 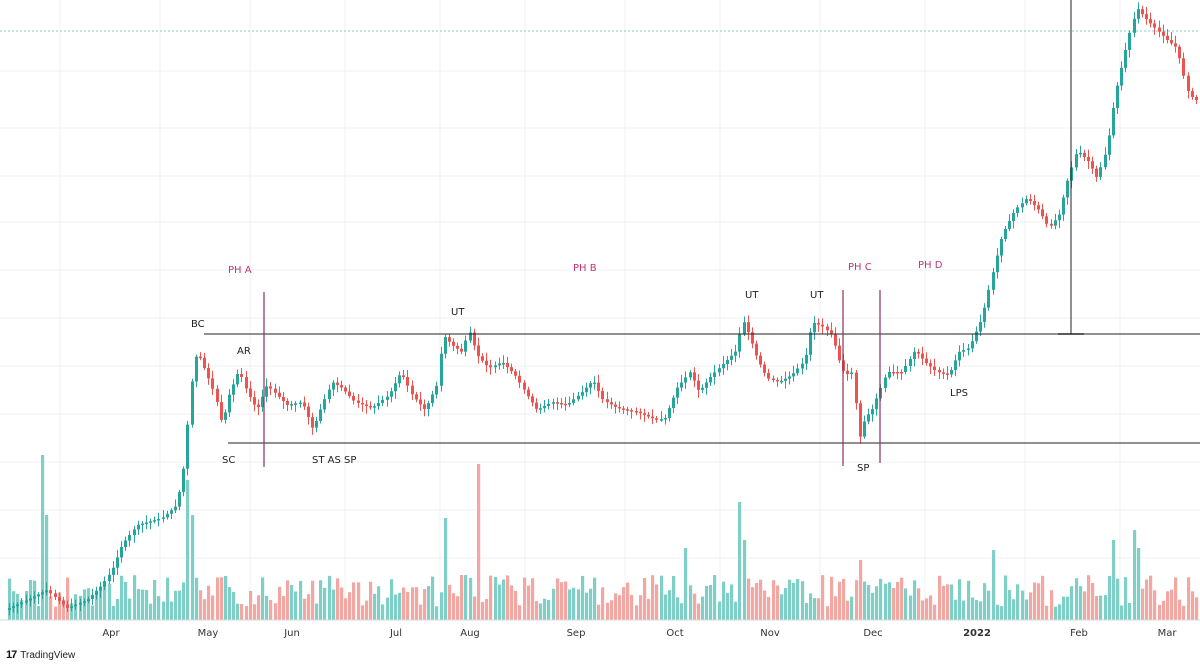 What do you see at coordinates (770, 633) in the screenshot?
I see `x-tick-label-nov: Nov` at bounding box center [770, 633].